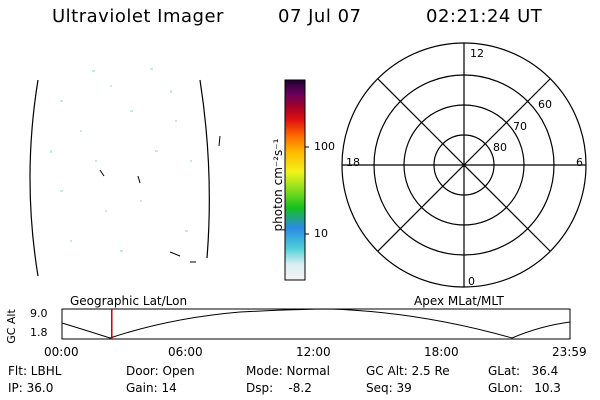 The height and width of the screenshot is (400, 600). Describe the element at coordinates (31, 388) in the screenshot. I see `status-ip: IP: 36.0` at that location.